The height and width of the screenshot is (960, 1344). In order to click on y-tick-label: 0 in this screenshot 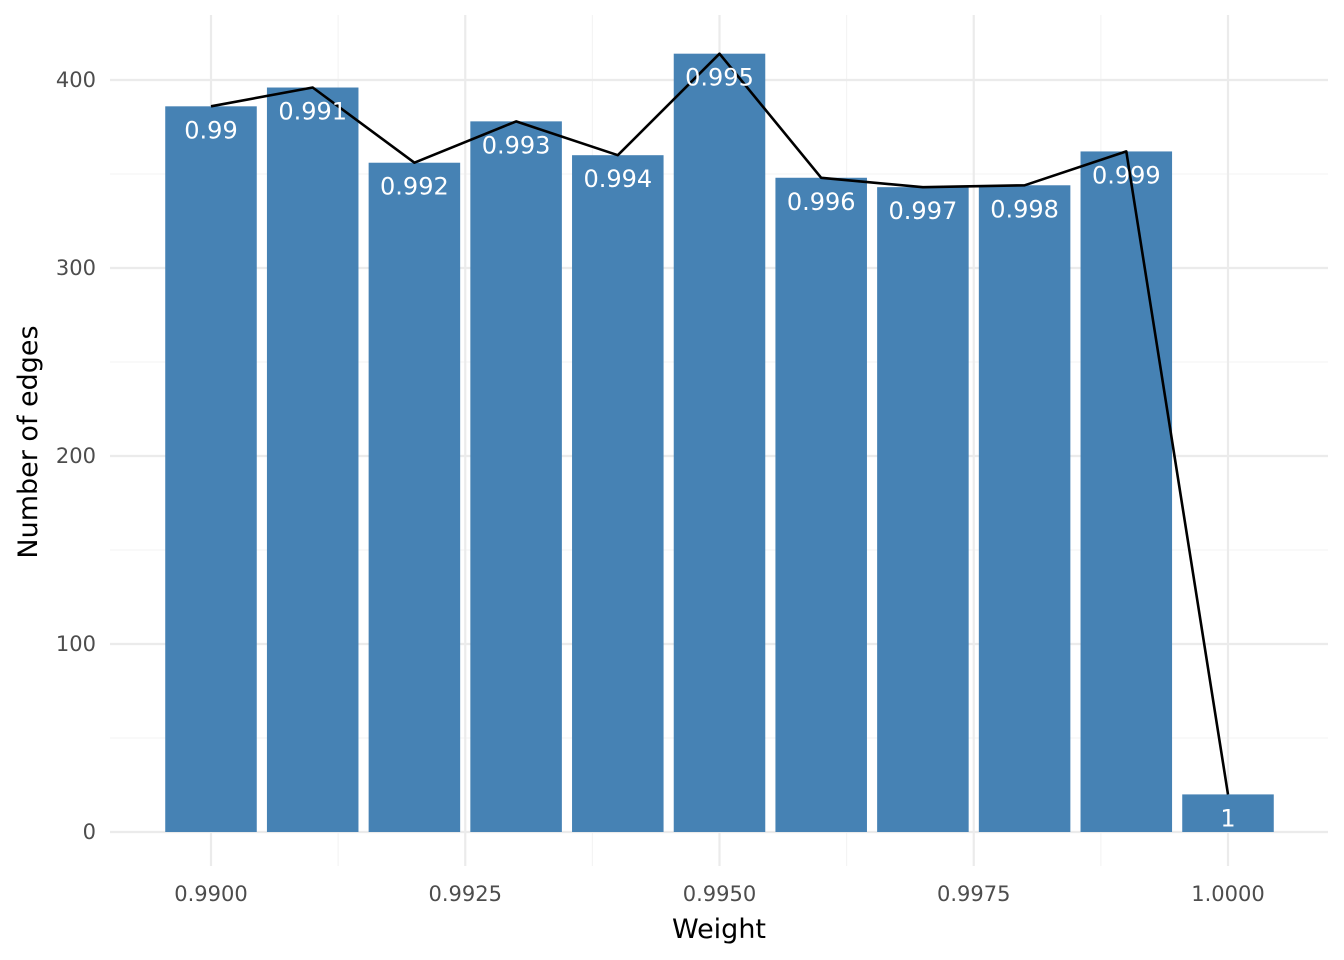, I will do `click(89, 832)`.